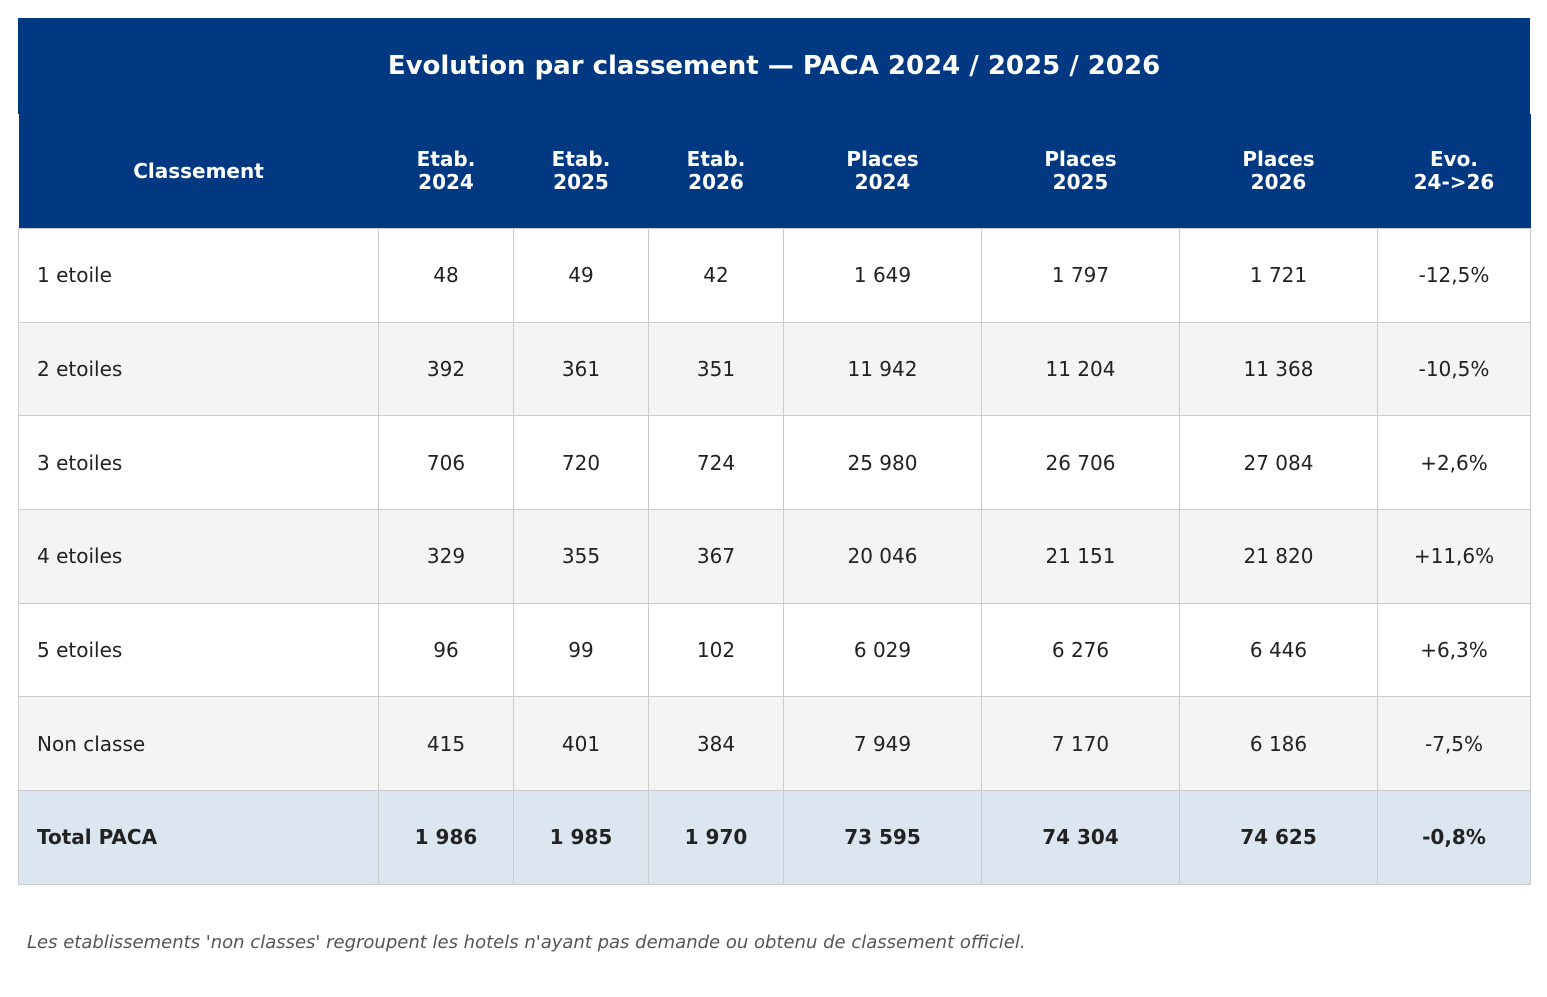 This screenshot has height=997, width=1547. Describe the element at coordinates (716, 837) in the screenshot. I see `table-cell: 1 970` at that location.